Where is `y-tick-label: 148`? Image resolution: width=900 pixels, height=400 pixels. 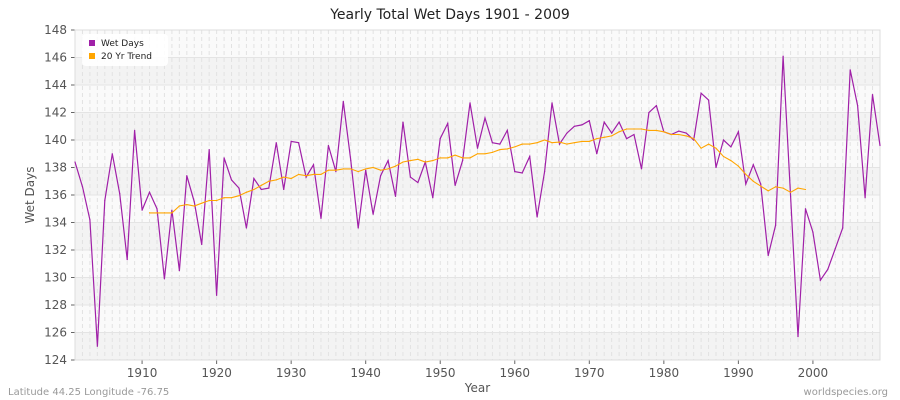 y-tick-label: 148 is located at coordinates (55, 30).